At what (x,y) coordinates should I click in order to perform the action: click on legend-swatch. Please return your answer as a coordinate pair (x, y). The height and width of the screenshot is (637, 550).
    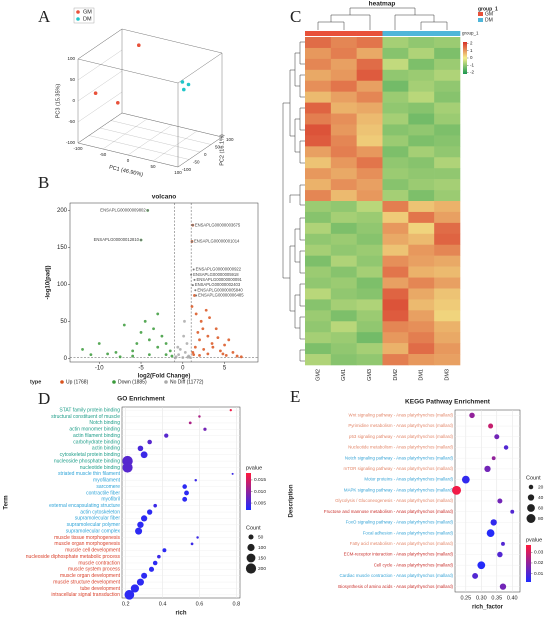
    Looking at the image, I should click on (166, 382).